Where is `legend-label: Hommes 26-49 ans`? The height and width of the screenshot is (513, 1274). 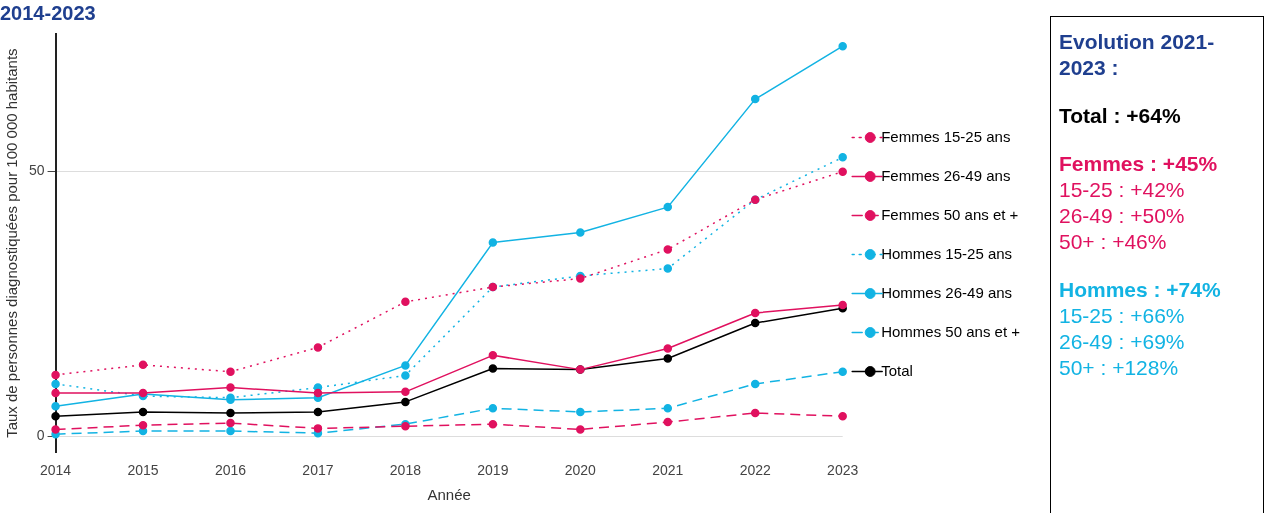
legend-label: Hommes 26-49 ans is located at coordinates (947, 292).